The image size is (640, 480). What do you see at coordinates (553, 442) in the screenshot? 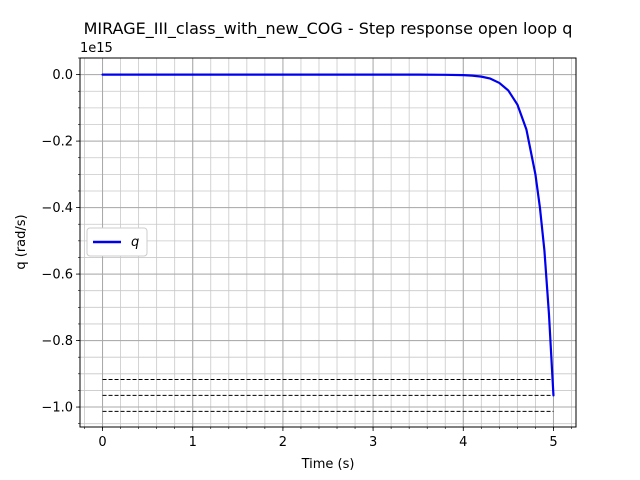
I see `x-tick-label: 5` at bounding box center [553, 442].